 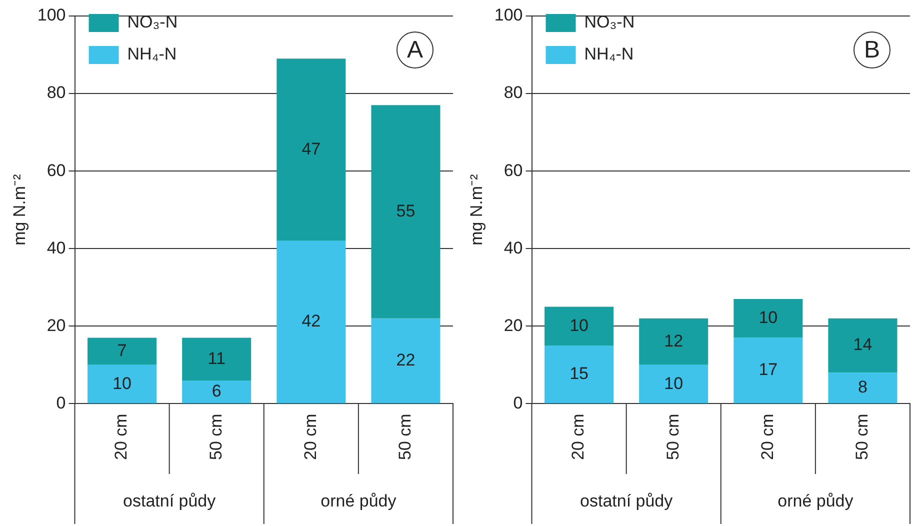 I want to click on data-label: 15, so click(x=579, y=374).